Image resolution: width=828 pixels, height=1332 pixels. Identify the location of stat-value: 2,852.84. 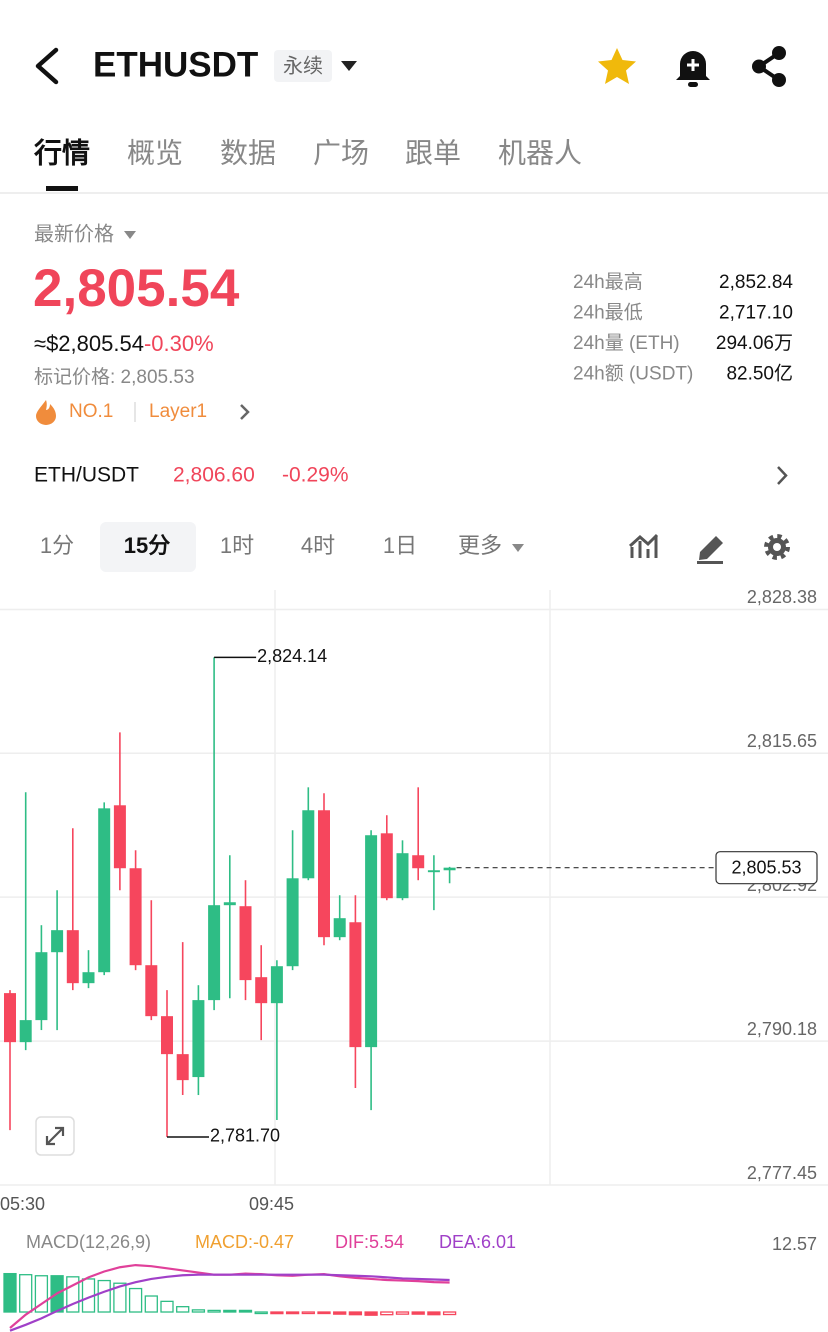
(756, 282).